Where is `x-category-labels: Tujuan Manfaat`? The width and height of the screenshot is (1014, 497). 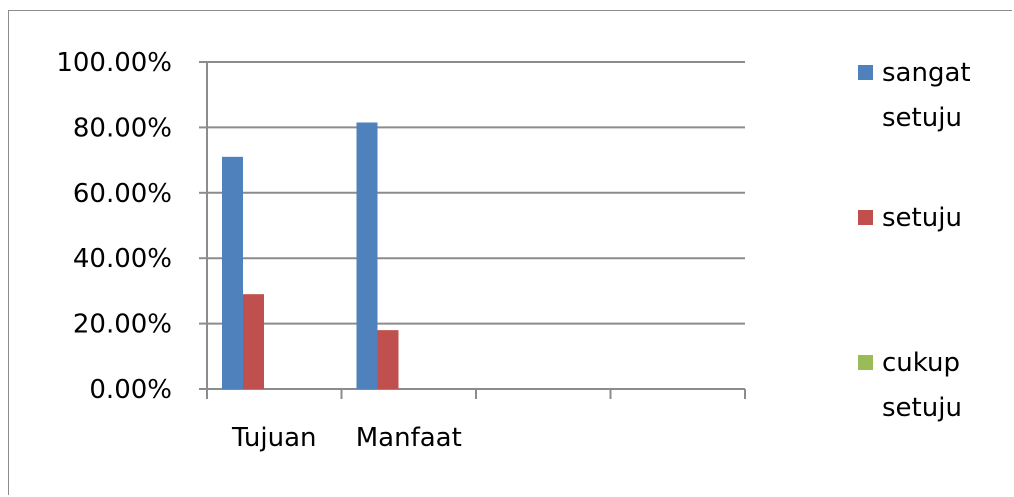
x-category-labels: Tujuan Manfaat is located at coordinates (346, 438).